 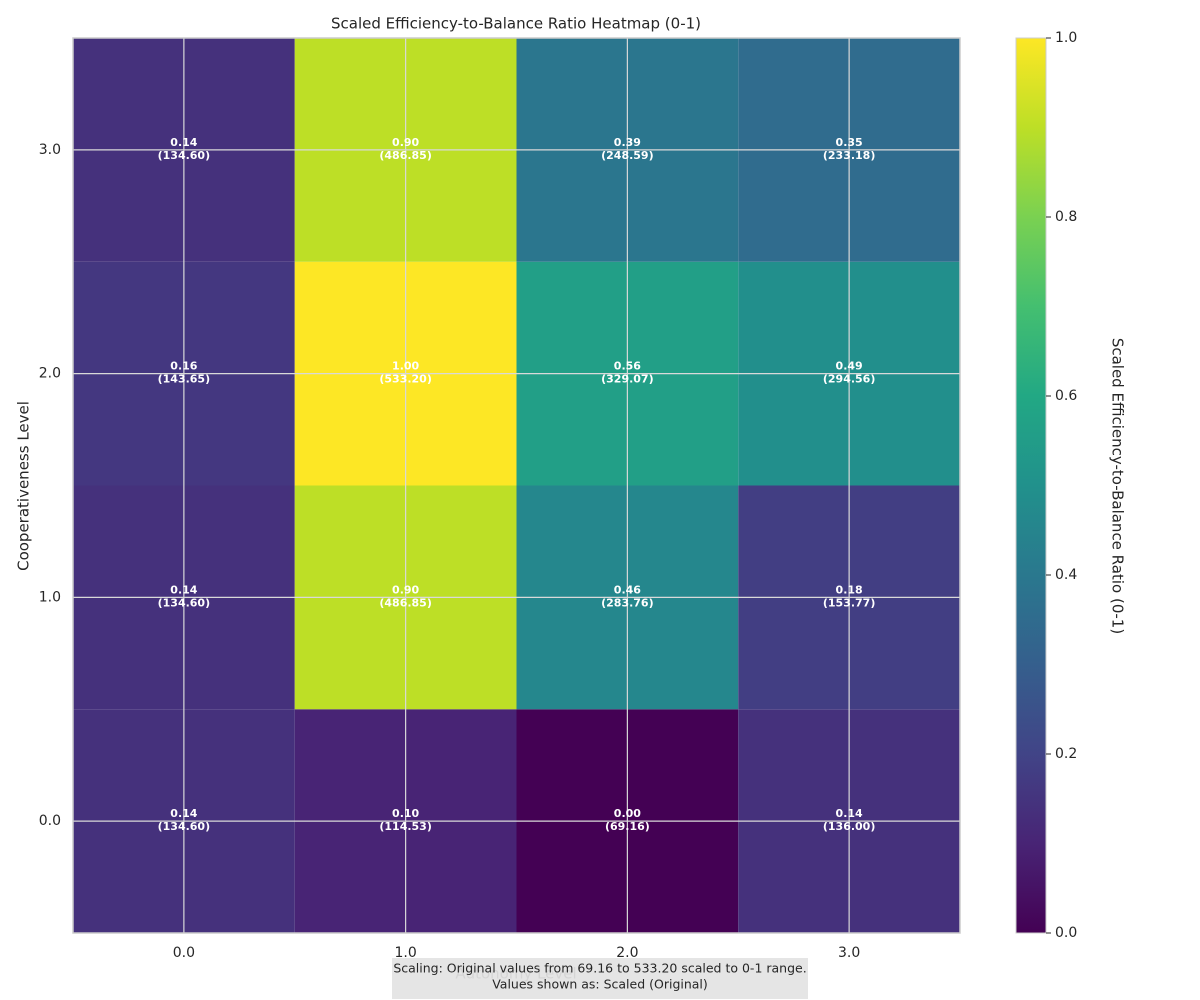 What do you see at coordinates (405, 366) in the screenshot?
I see `cell-label: 1.00` at bounding box center [405, 366].